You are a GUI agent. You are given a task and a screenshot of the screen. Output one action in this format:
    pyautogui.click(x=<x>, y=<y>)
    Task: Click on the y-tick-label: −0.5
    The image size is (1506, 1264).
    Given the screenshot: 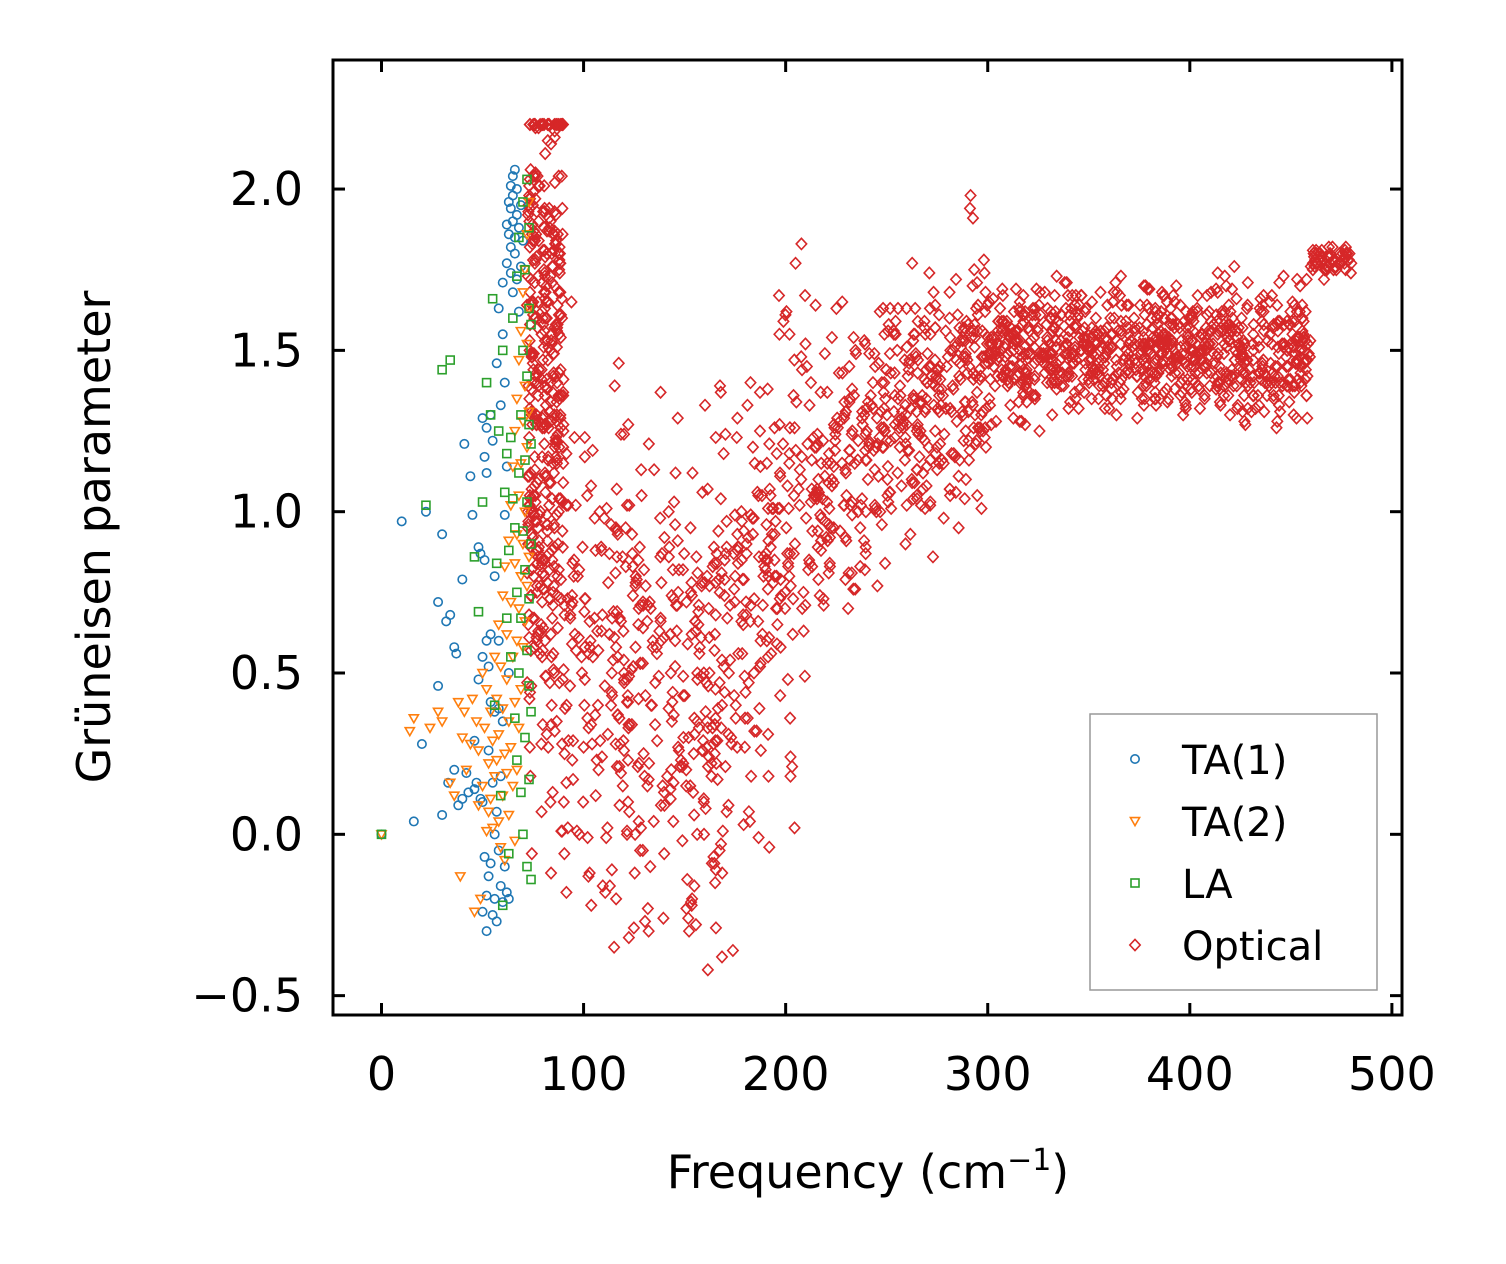 What is the action you would take?
    pyautogui.click(x=247, y=996)
    